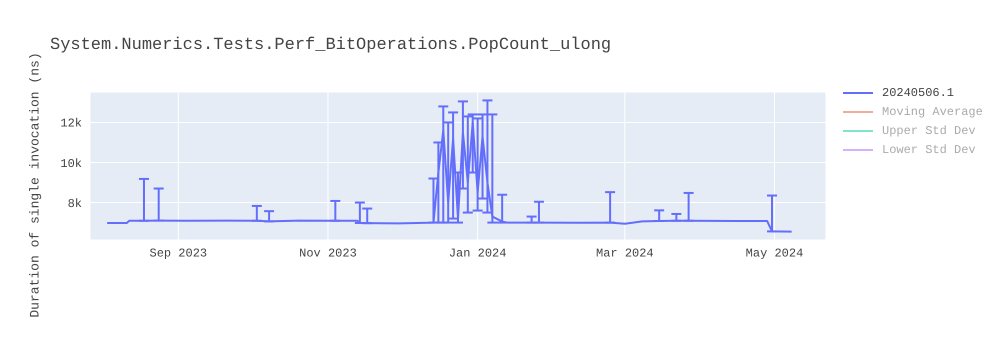  Describe the element at coordinates (929, 149) in the screenshot. I see `legend-label: Lower Std Dev` at that location.